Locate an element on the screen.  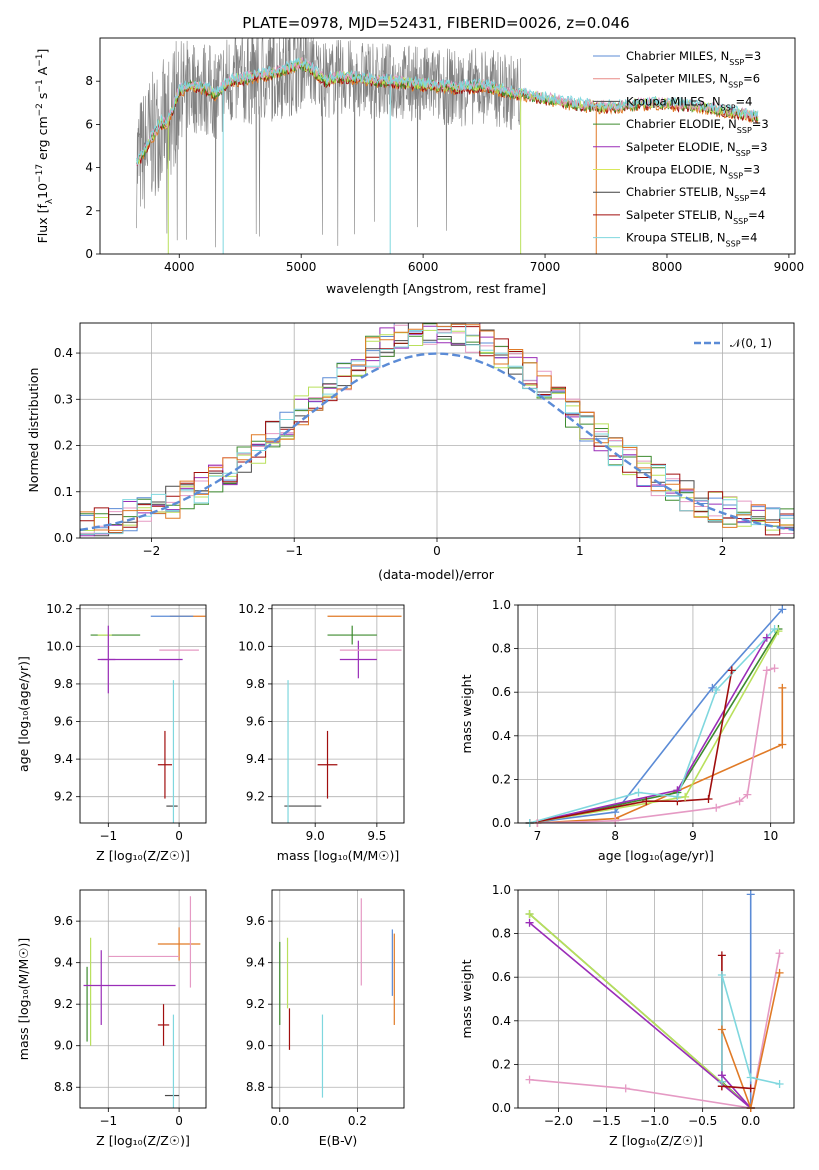
x-tick-label: 5000 is located at coordinates (301, 267).